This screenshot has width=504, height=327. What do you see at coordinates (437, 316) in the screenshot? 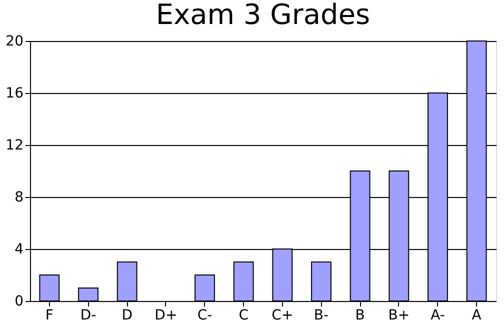
I see `x-tick-label: A-` at bounding box center [437, 316].